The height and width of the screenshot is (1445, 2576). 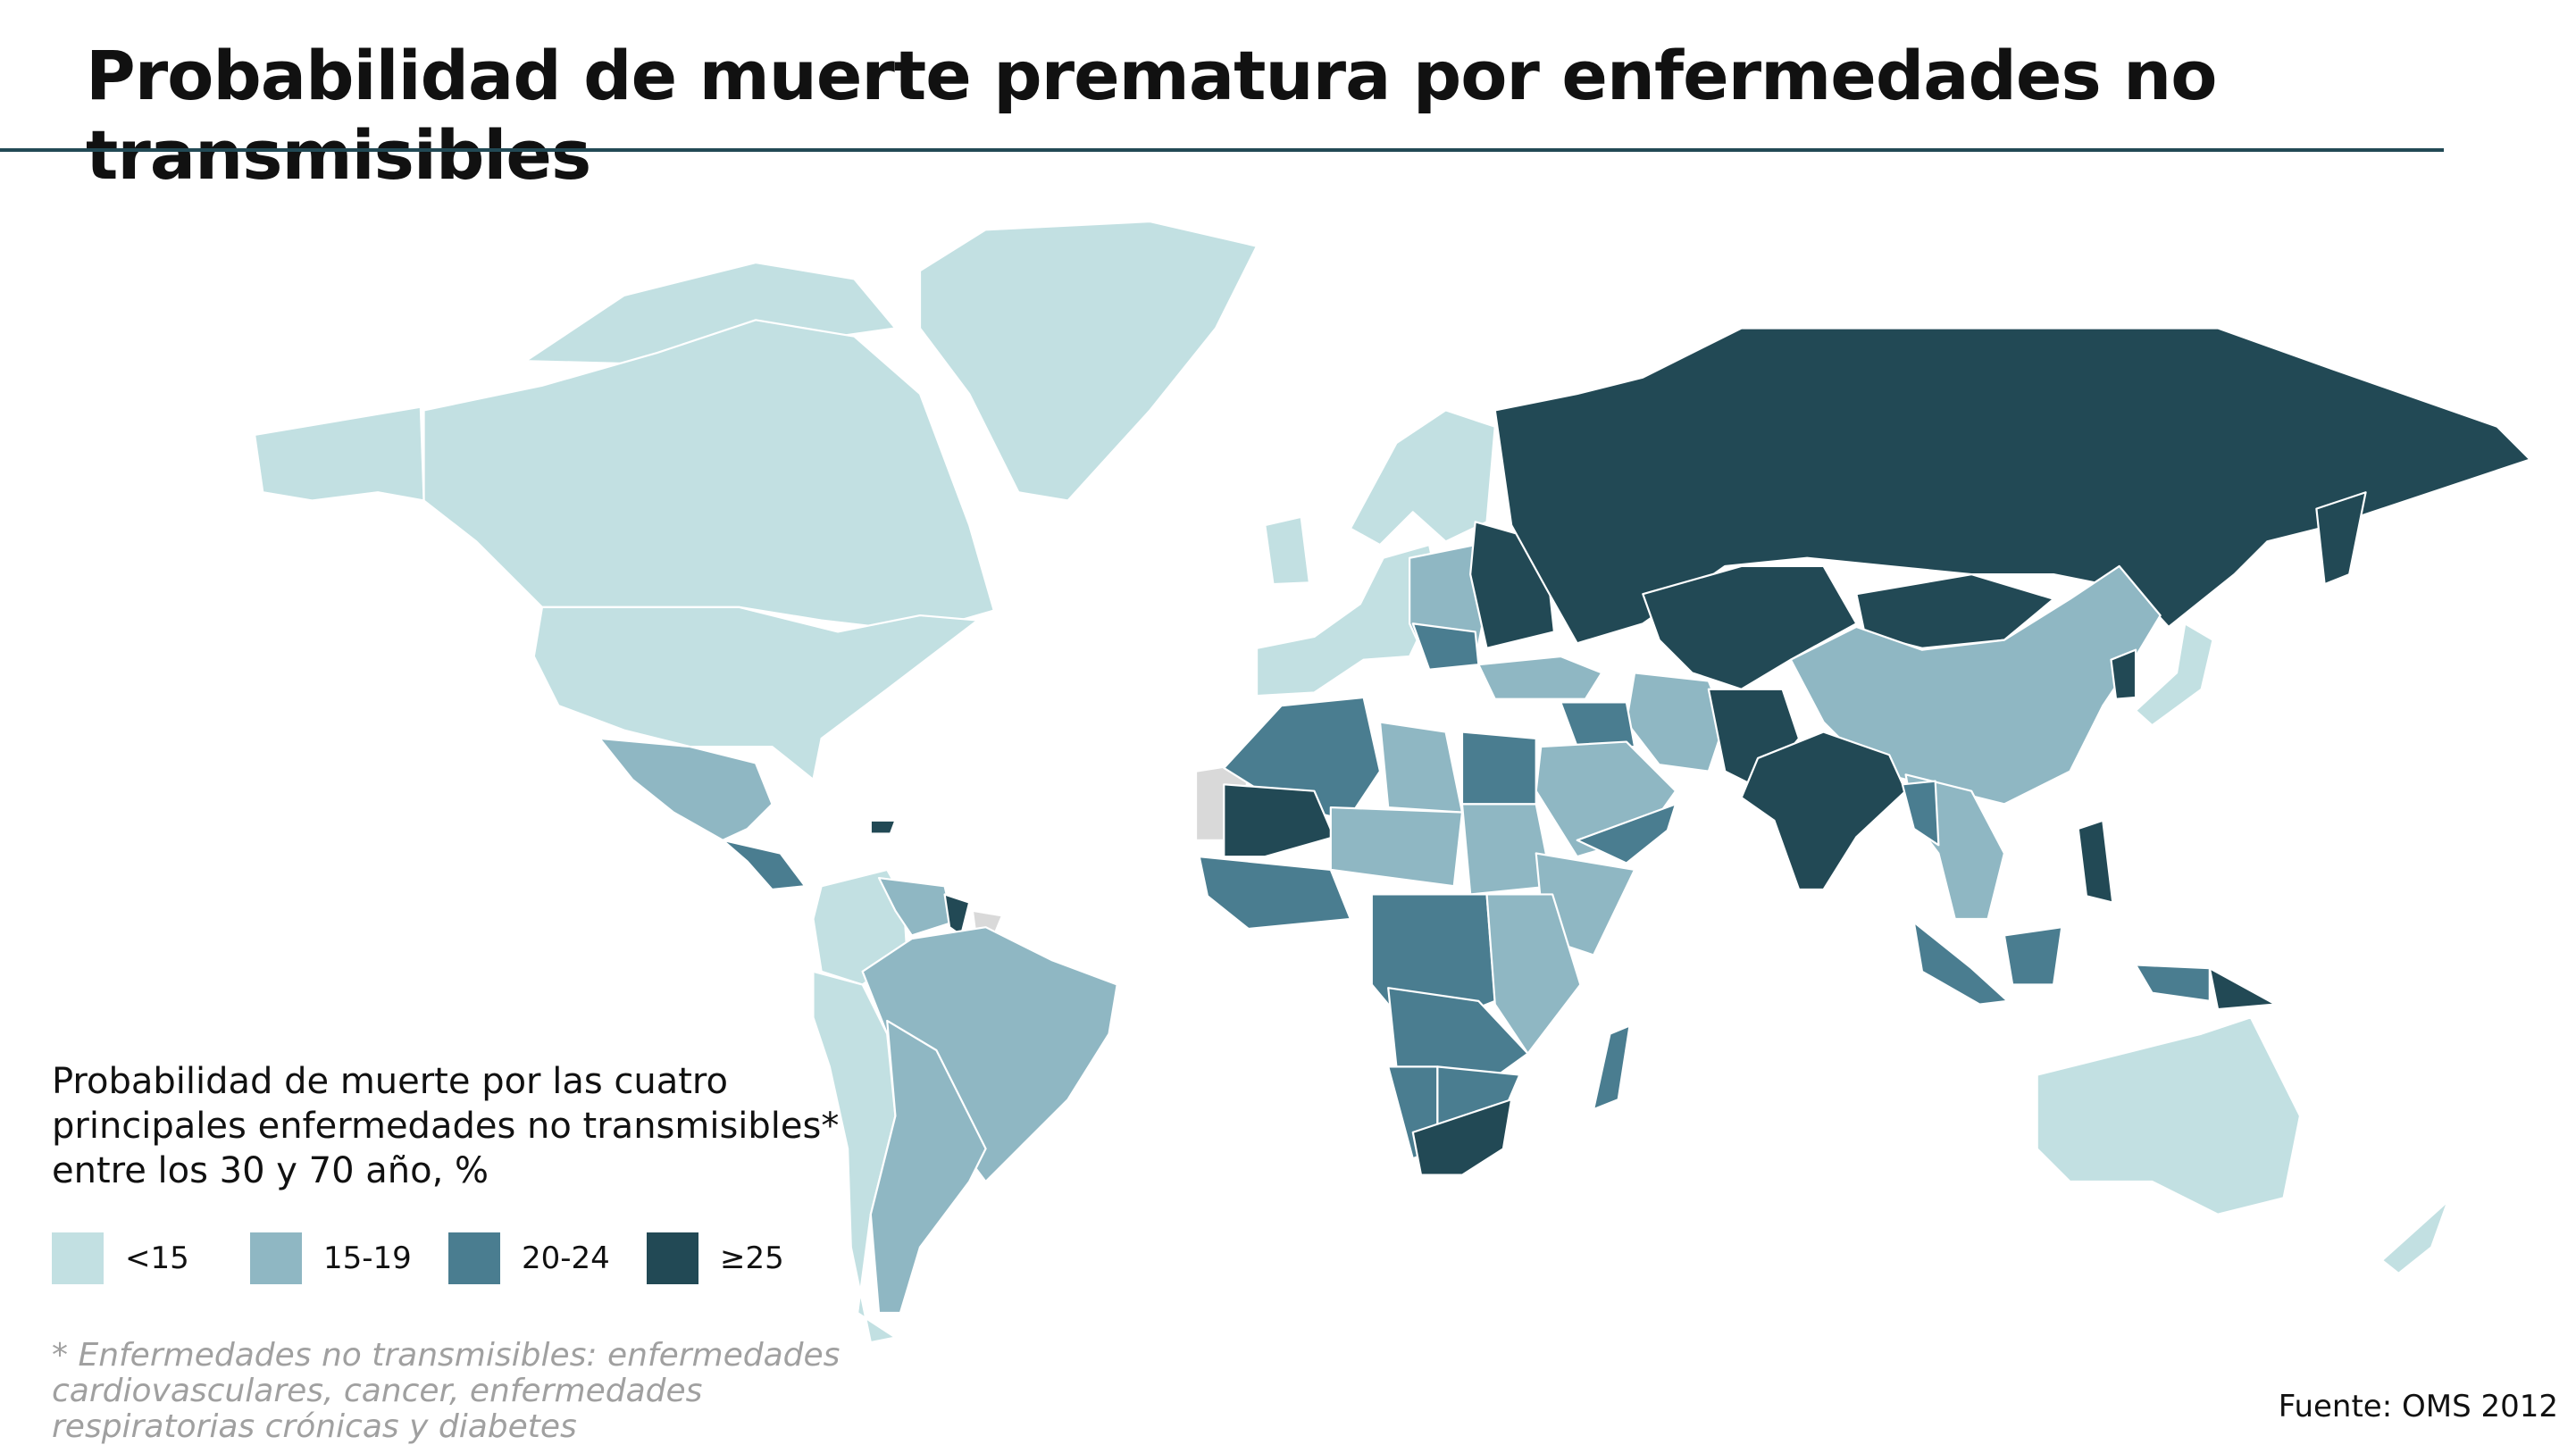 What do you see at coordinates (1458, 1035) in the screenshot?
I see `country-angola-zambia` at bounding box center [1458, 1035].